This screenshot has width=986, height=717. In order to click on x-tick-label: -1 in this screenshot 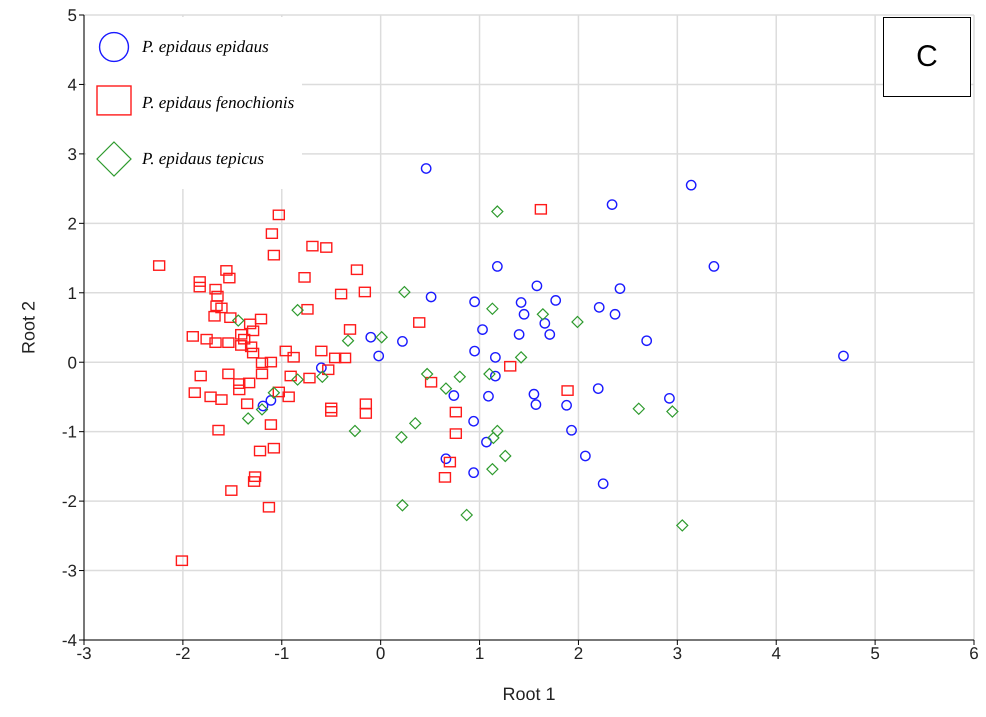, I will do `click(282, 654)`.